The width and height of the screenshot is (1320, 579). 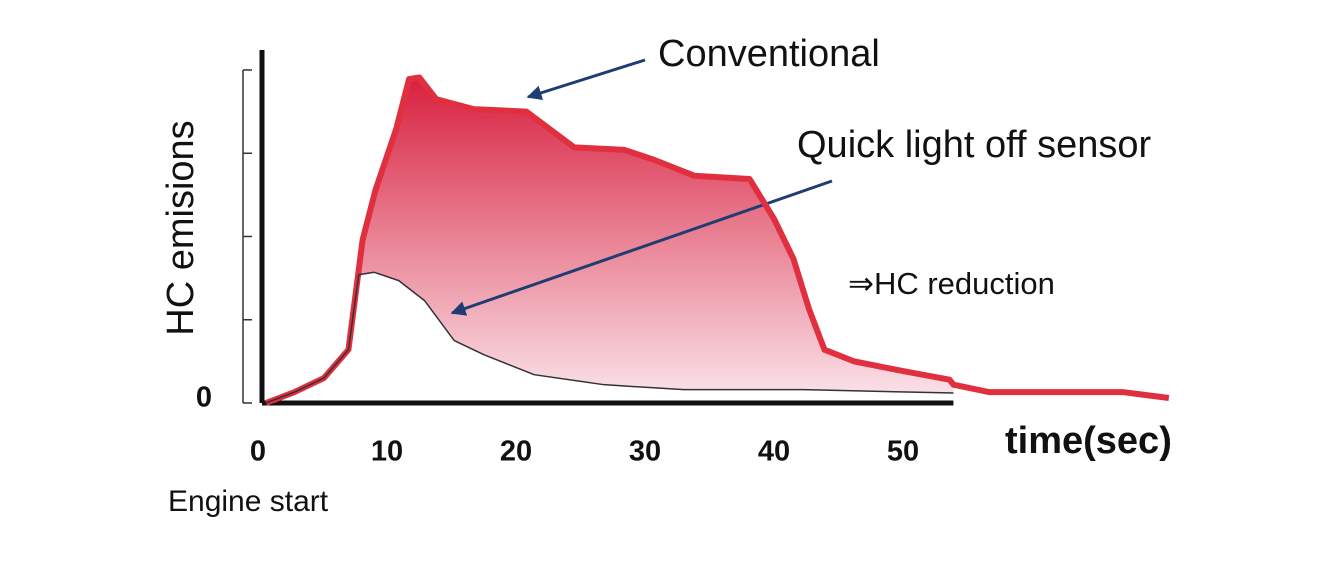 I want to click on annotation: Quick light off sensor, so click(x=974, y=145).